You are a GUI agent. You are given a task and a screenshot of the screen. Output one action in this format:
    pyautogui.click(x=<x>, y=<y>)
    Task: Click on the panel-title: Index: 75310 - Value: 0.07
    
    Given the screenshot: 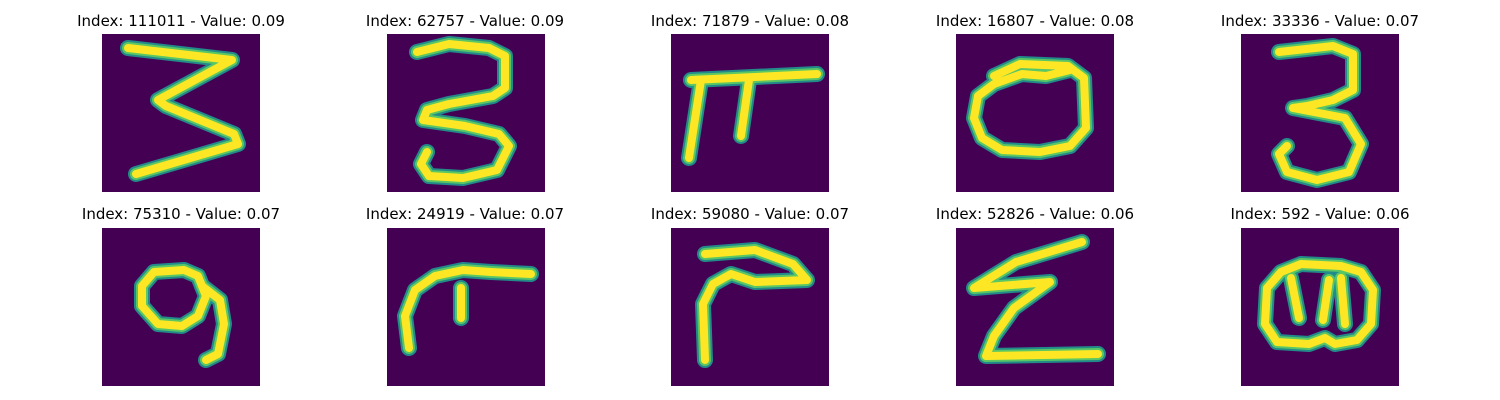 What is the action you would take?
    pyautogui.click(x=181, y=214)
    